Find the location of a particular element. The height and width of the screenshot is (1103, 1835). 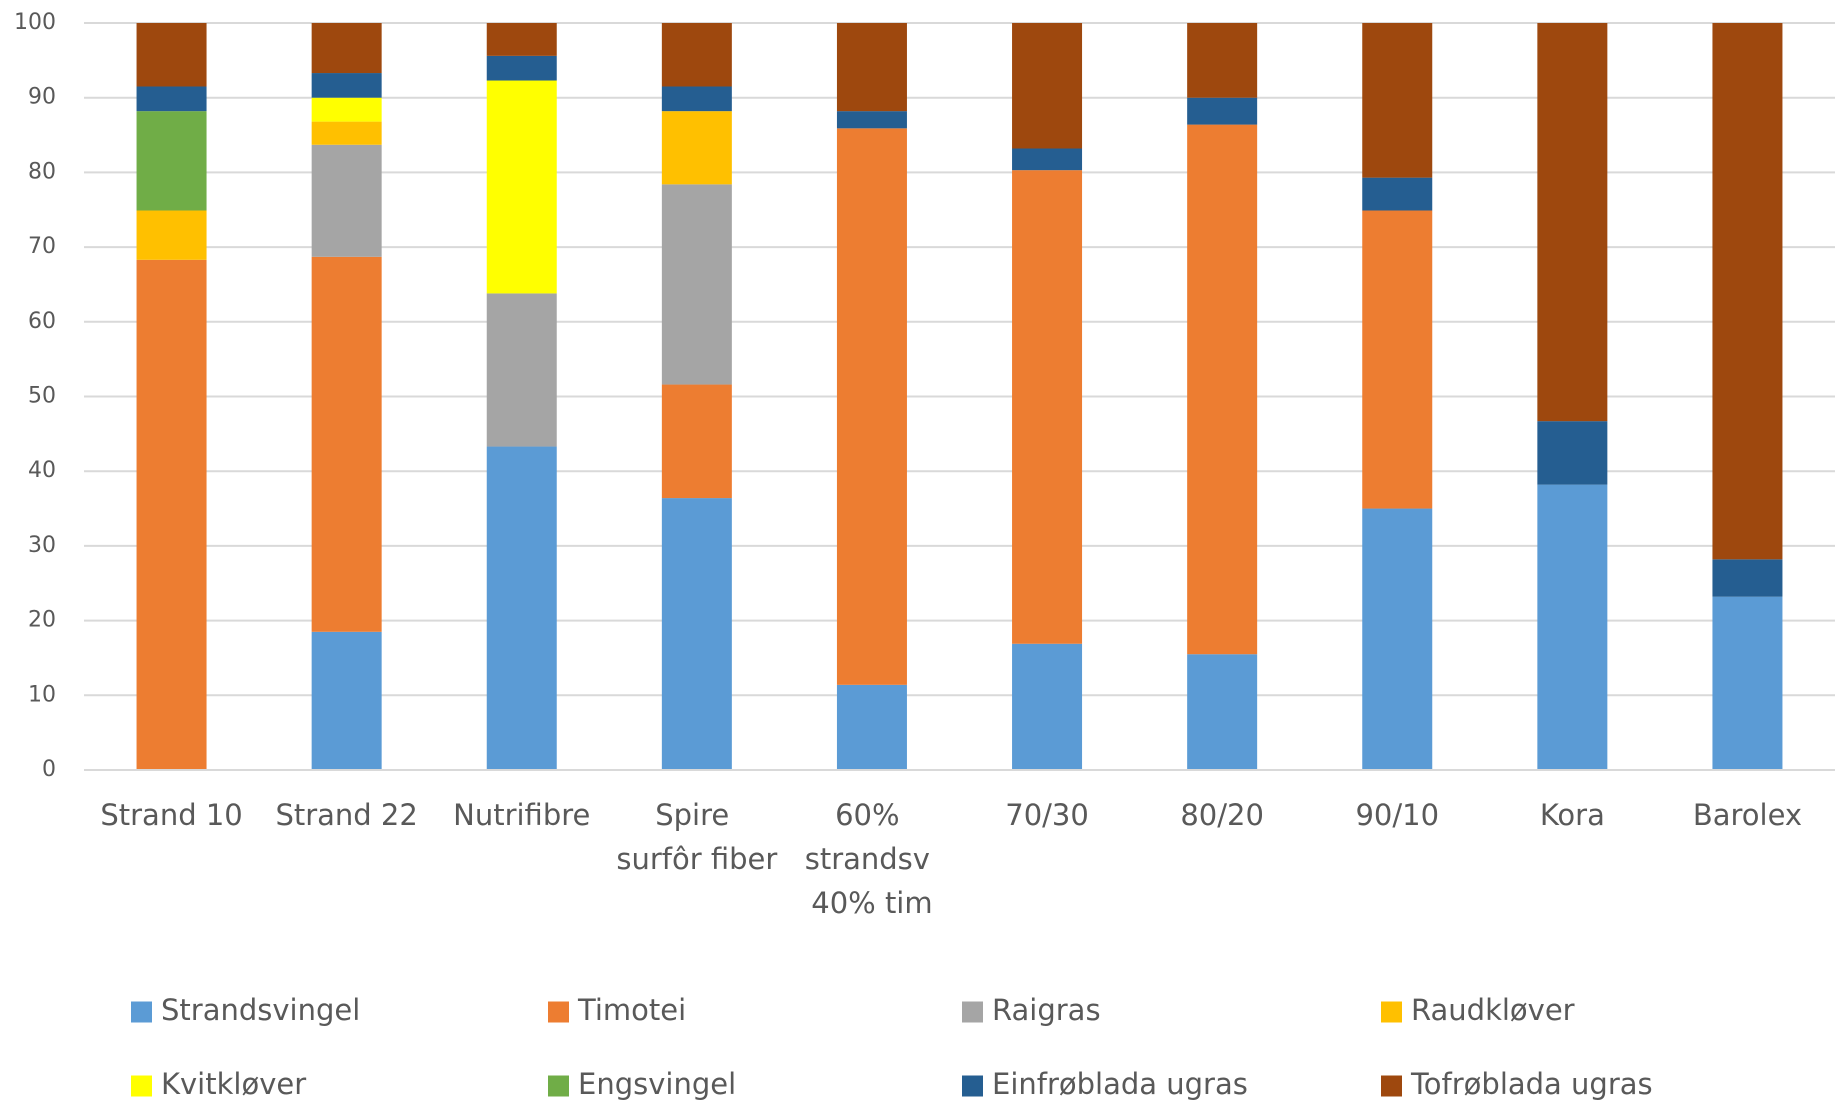

y-tick-label: 60 is located at coordinates (42, 321).